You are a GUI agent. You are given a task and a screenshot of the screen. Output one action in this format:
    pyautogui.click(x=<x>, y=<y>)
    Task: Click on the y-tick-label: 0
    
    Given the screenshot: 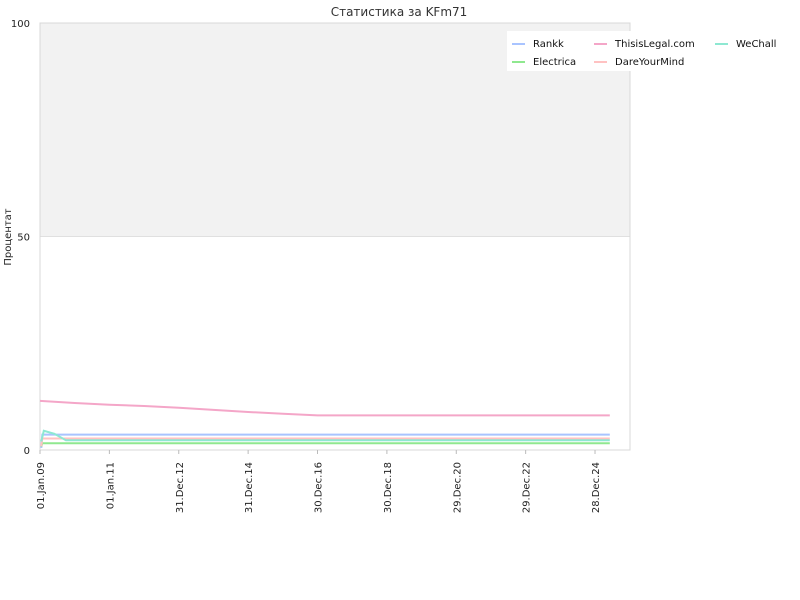 What is the action you would take?
    pyautogui.click(x=27, y=451)
    